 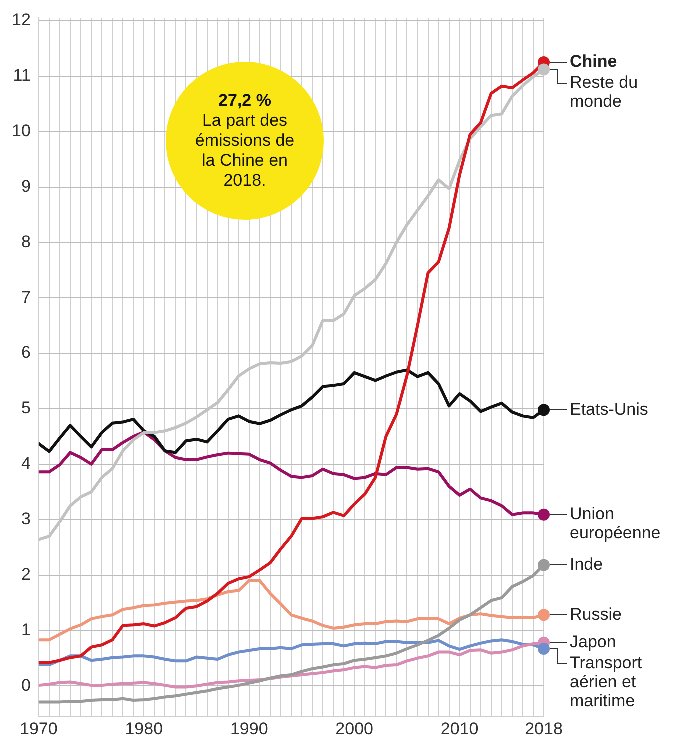 What do you see at coordinates (26, 464) in the screenshot?
I see `y-tick-label: 4` at bounding box center [26, 464].